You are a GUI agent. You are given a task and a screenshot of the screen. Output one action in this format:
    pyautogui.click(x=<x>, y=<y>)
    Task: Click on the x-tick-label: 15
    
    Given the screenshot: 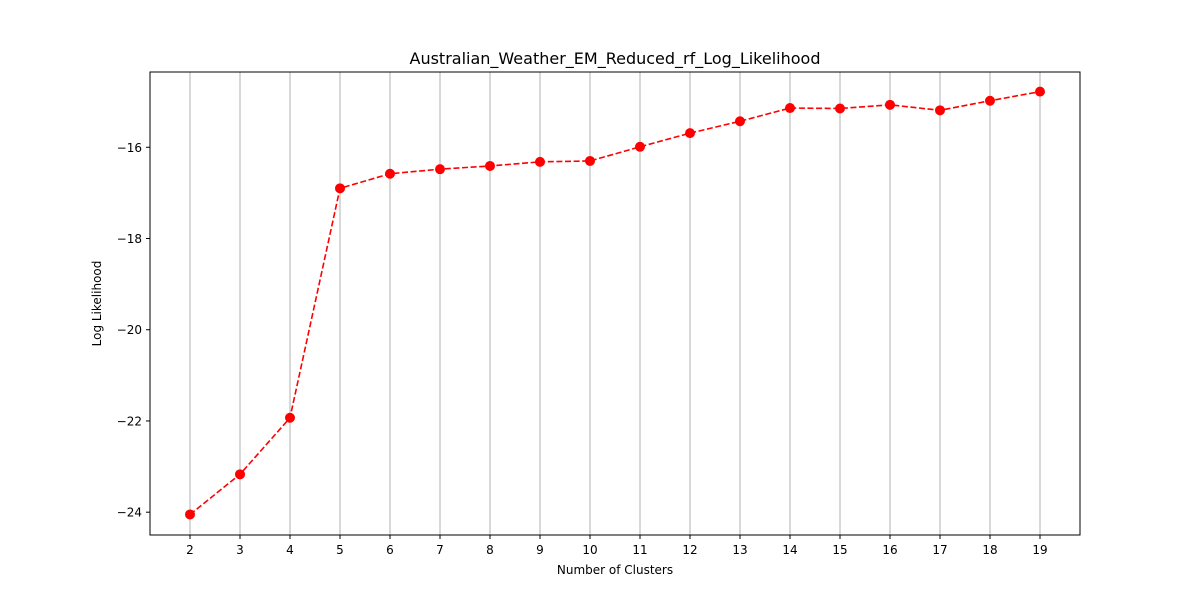 What is the action you would take?
    pyautogui.click(x=839, y=550)
    